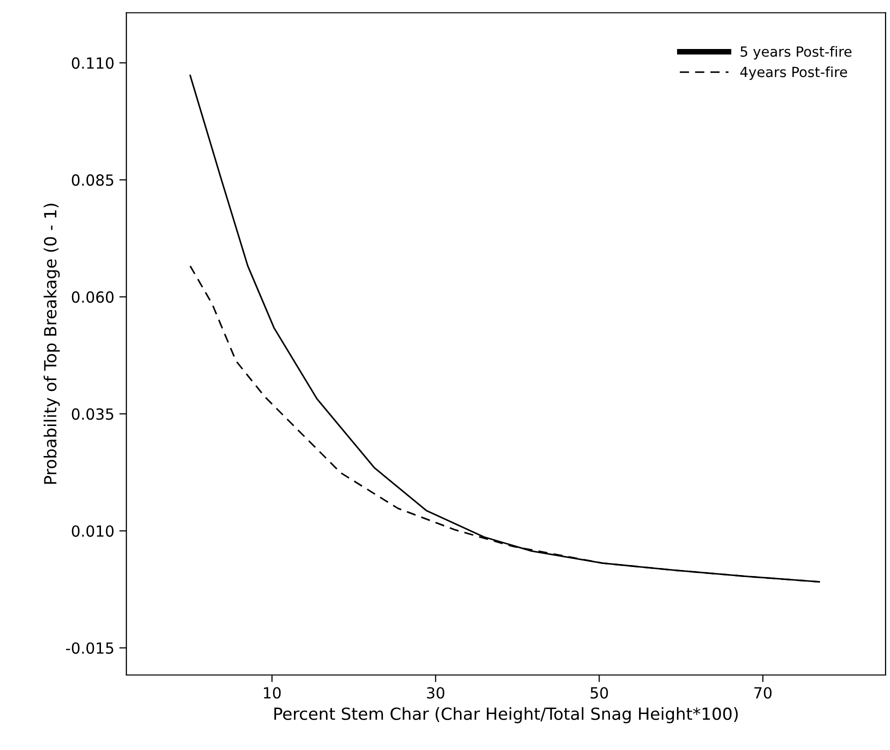 The image size is (890, 750). What do you see at coordinates (93, 180) in the screenshot?
I see `y-tick-label: 0.085` at bounding box center [93, 180].